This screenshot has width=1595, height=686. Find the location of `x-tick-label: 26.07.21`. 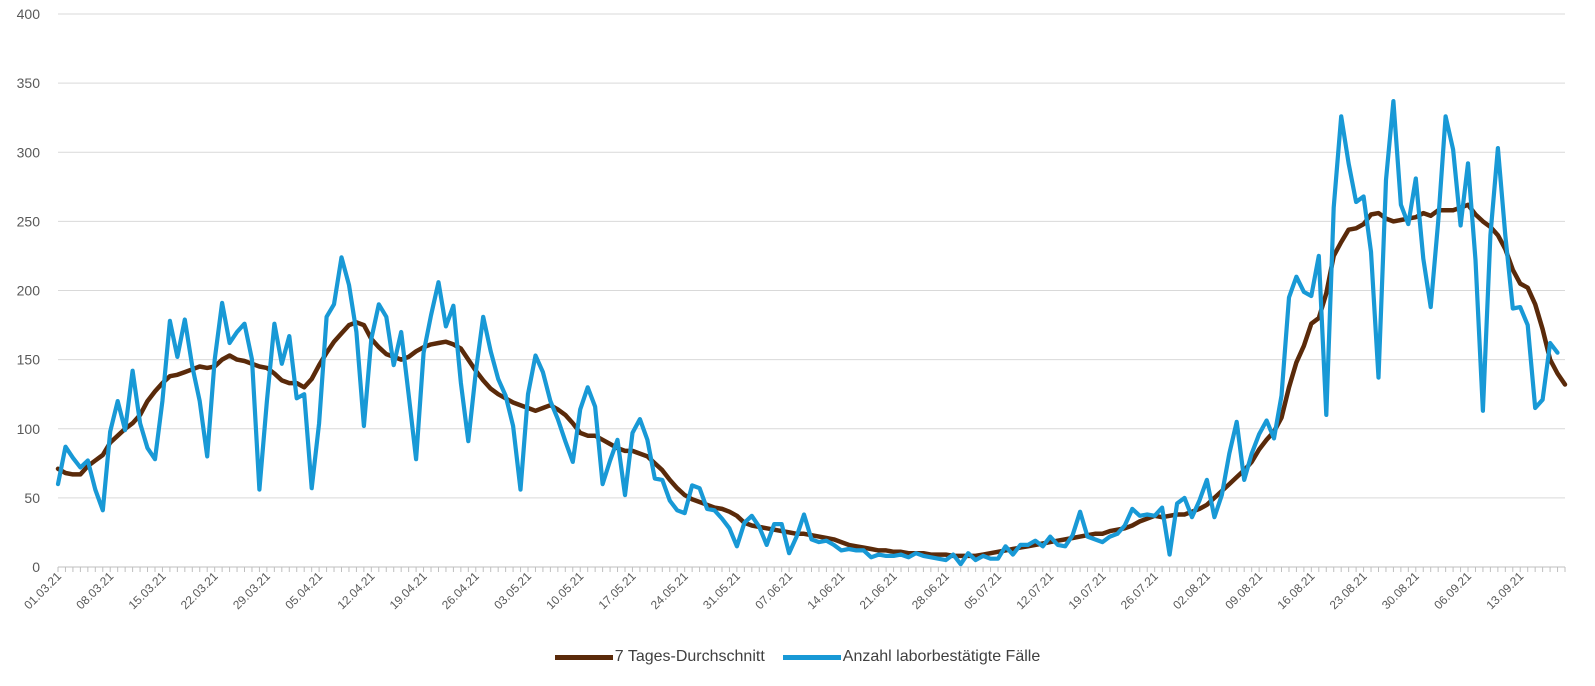

x-tick-label: 26.07.21 is located at coordinates (1139, 590).